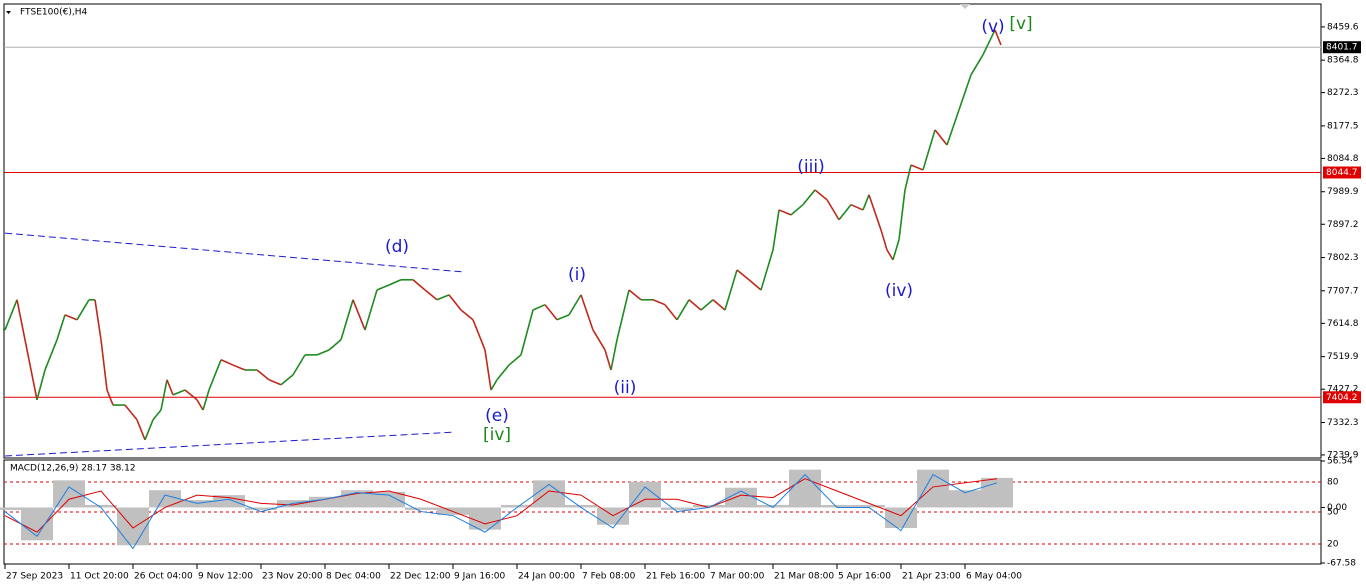  I want to click on level-label: 8401.7, so click(1342, 48).